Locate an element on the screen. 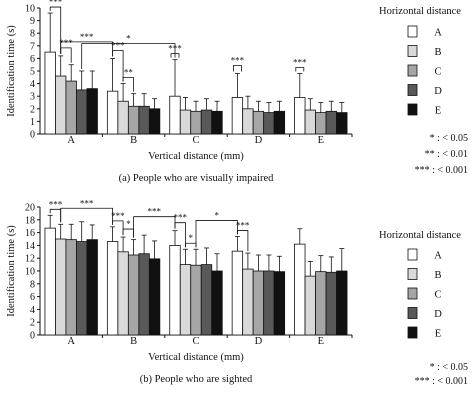  y-tick-label: 16 is located at coordinates (30, 233).